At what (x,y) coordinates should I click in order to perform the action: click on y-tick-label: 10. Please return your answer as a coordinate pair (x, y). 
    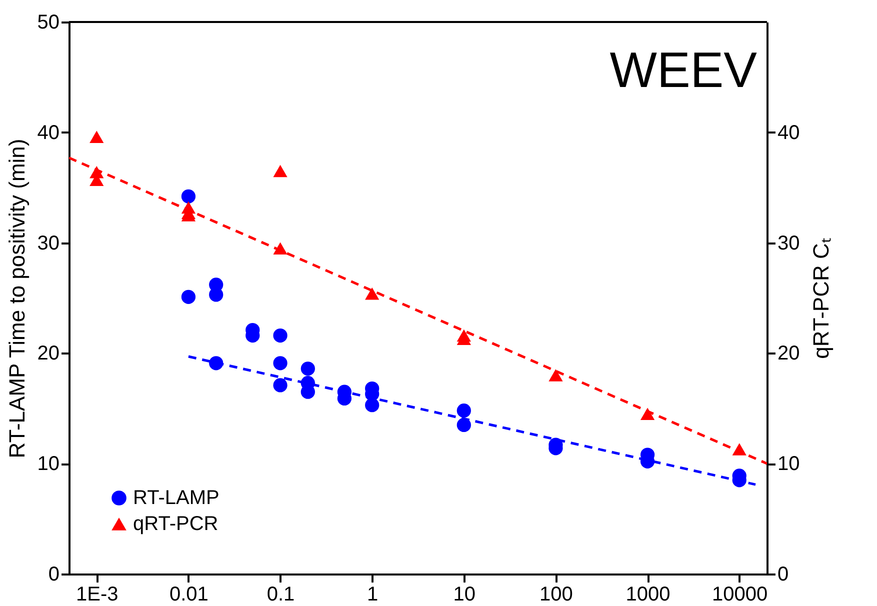
    Looking at the image, I should click on (48, 464).